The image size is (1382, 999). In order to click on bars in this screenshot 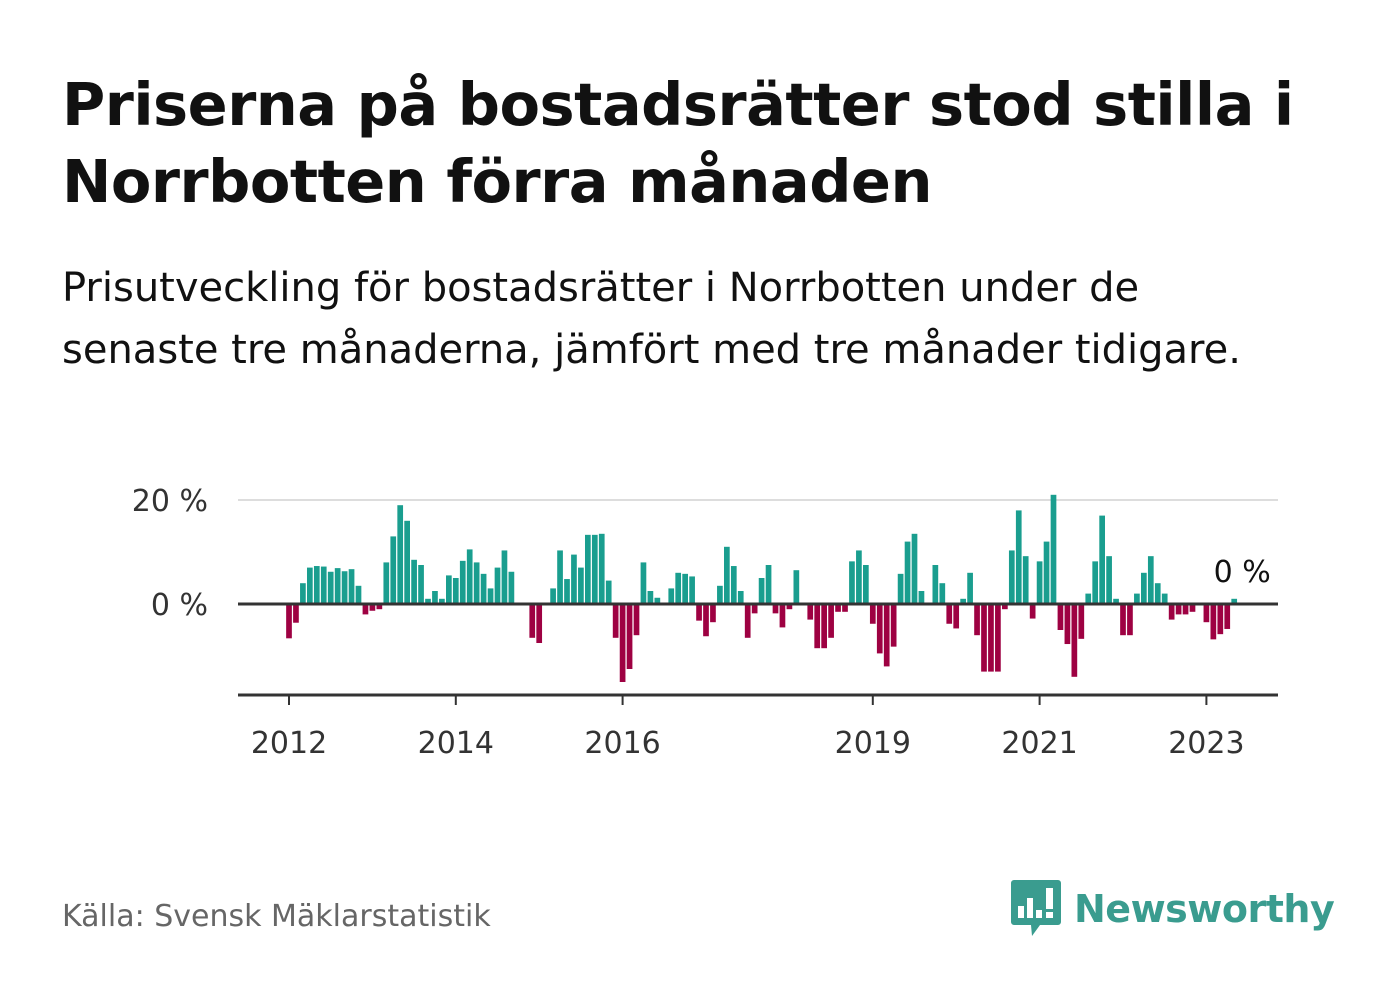, I will do `click(762, 588)`.